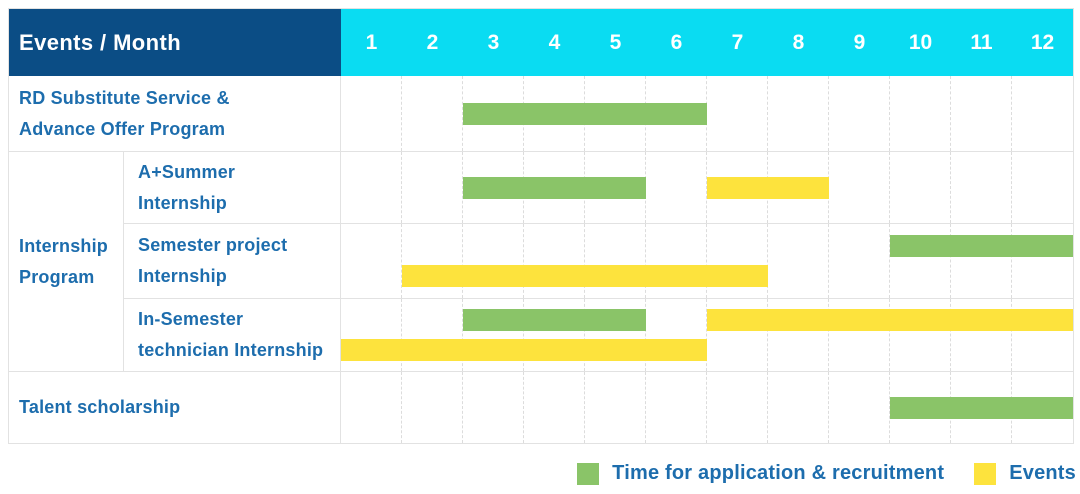 This screenshot has height=494, width=1080. I want to click on group-label: Internship Program, so click(66, 261).